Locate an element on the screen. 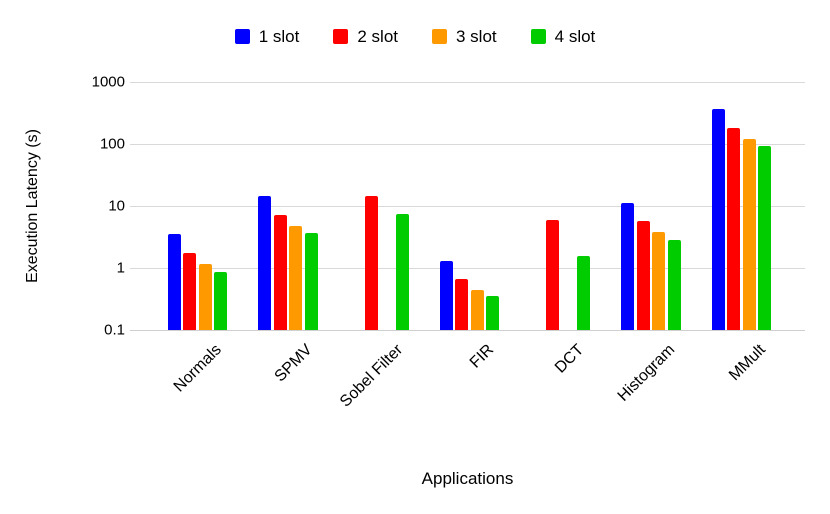 This screenshot has width=830, height=514. bar-normals-1-slot is located at coordinates (174, 281).